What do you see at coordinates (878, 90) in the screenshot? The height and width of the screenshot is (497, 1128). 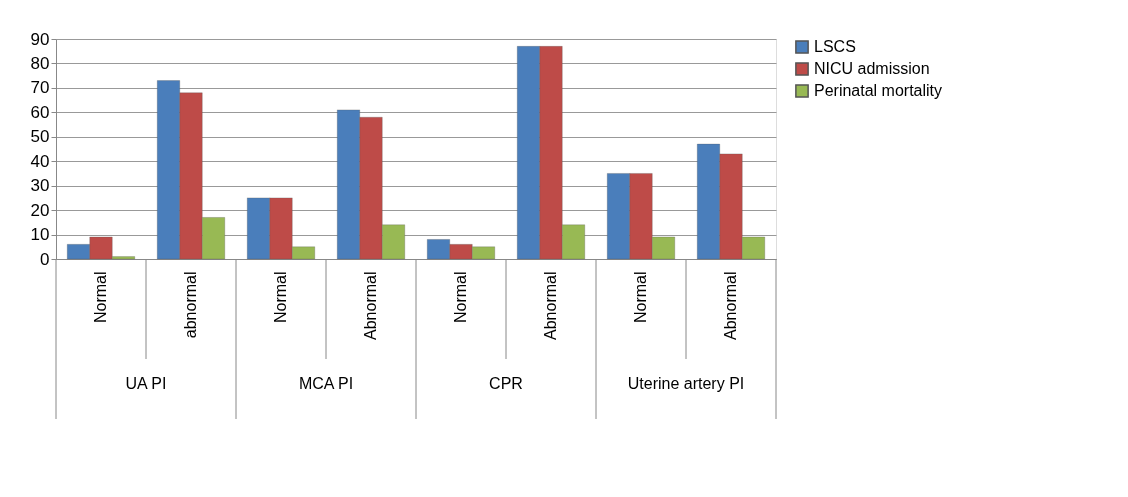 I see `legend-label: Perinatal mortality` at bounding box center [878, 90].